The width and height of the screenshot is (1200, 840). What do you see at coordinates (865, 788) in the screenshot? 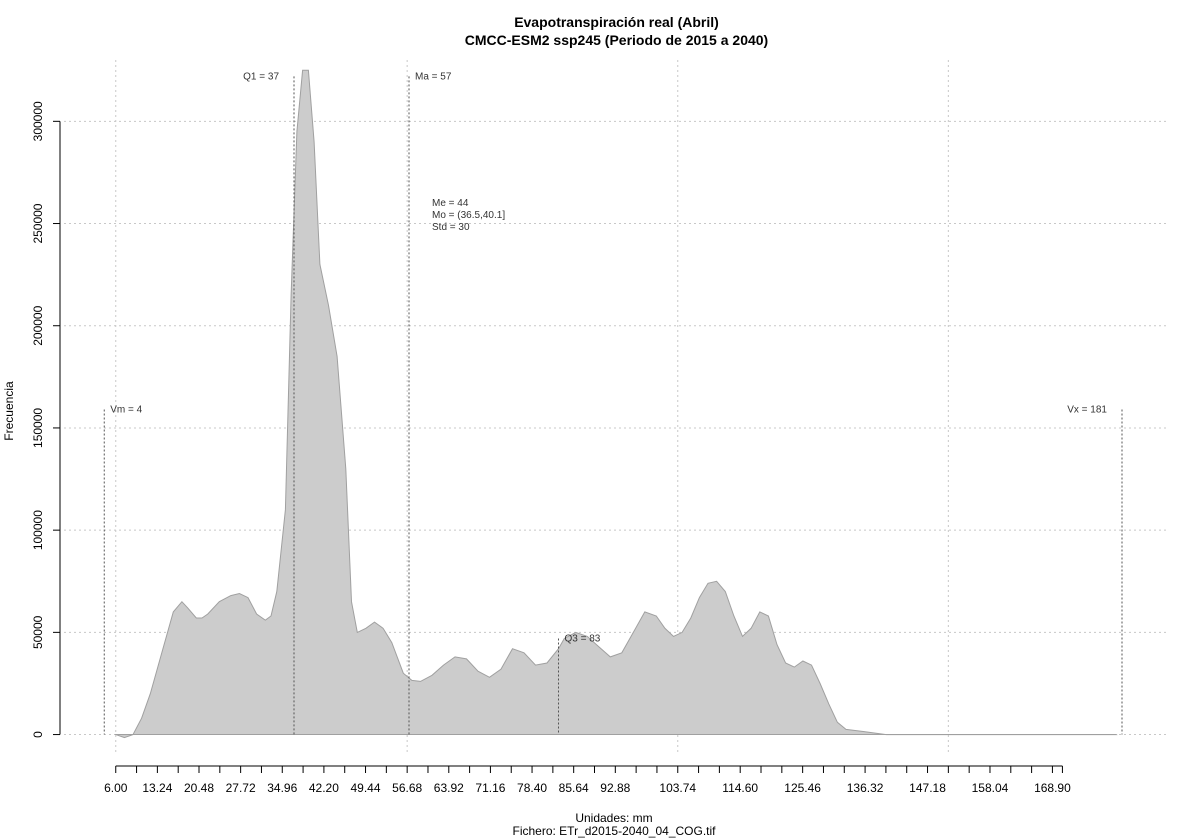
I see `x-tick-label: 136.32` at bounding box center [865, 788].